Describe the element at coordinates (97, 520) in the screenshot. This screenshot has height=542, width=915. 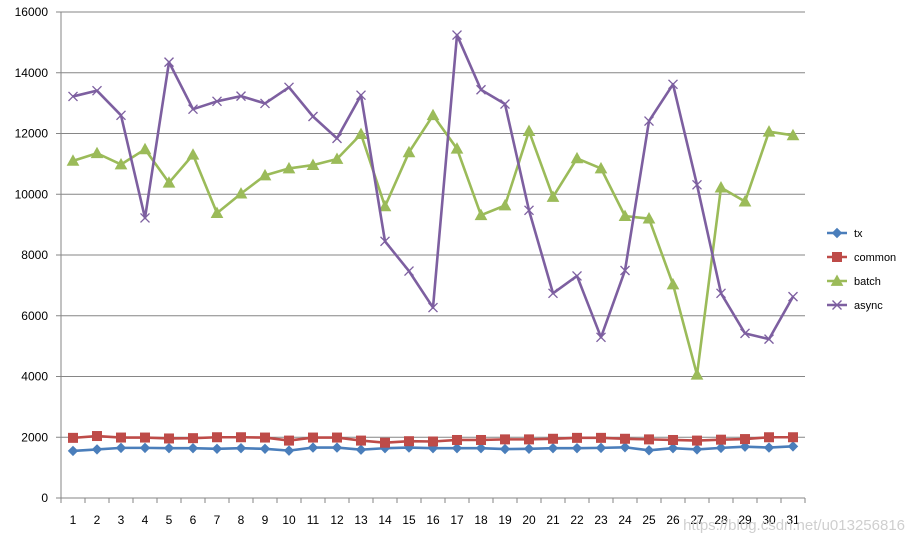
I see `x-tick-label: 2` at that location.